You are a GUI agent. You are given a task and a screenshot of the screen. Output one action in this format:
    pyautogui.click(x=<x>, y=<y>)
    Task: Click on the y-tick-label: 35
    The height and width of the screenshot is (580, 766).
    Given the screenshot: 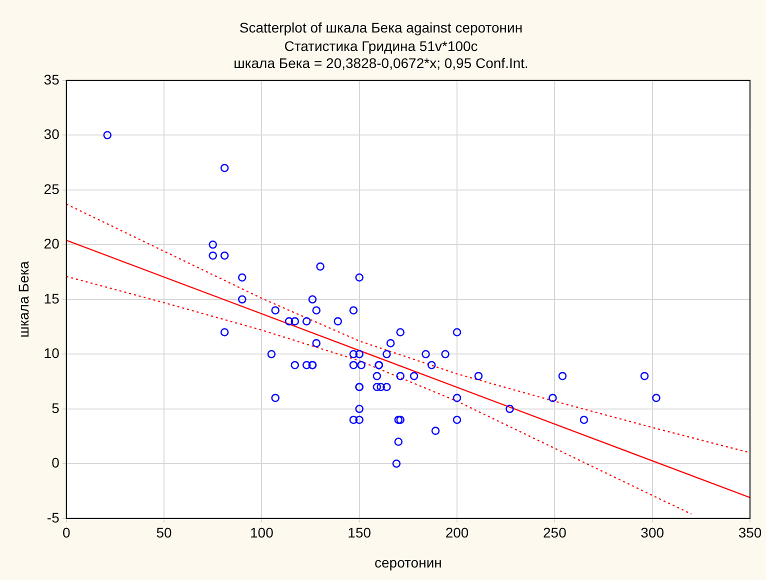 What is the action you would take?
    pyautogui.click(x=52, y=79)
    